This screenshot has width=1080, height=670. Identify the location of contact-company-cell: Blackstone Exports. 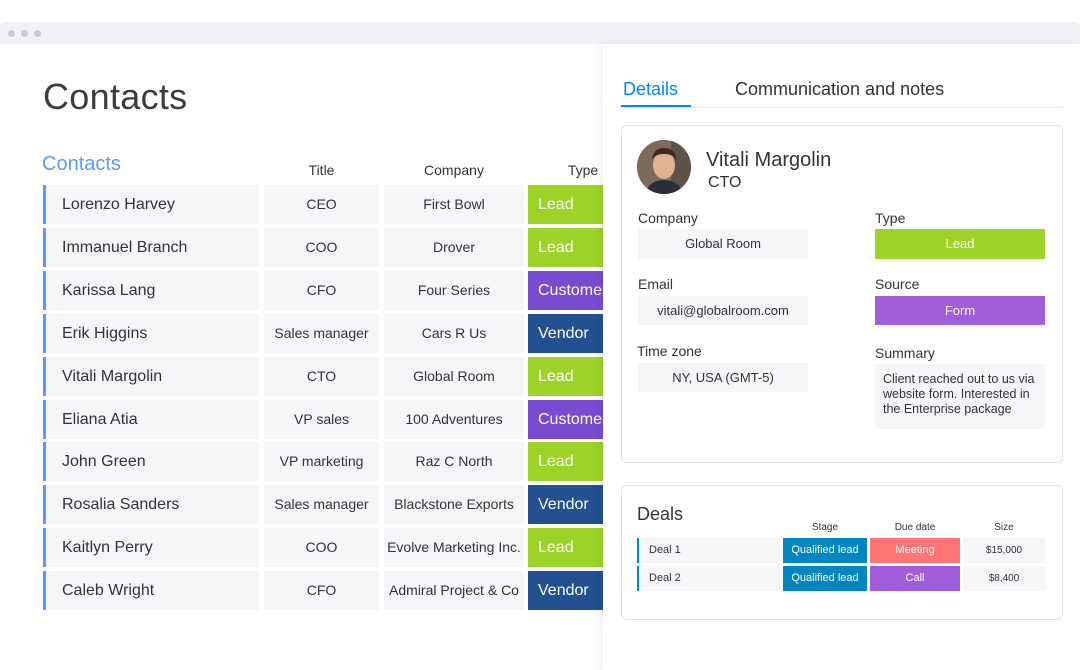
(454, 505).